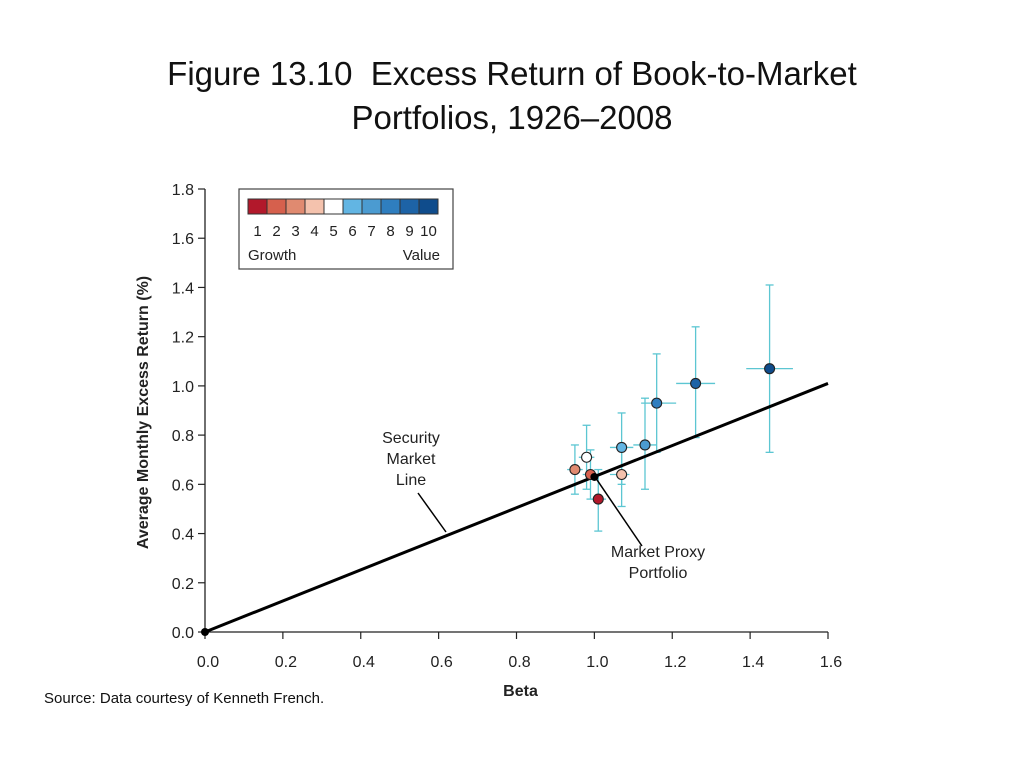  I want to click on x-tick-label: 1.2, so click(675, 662).